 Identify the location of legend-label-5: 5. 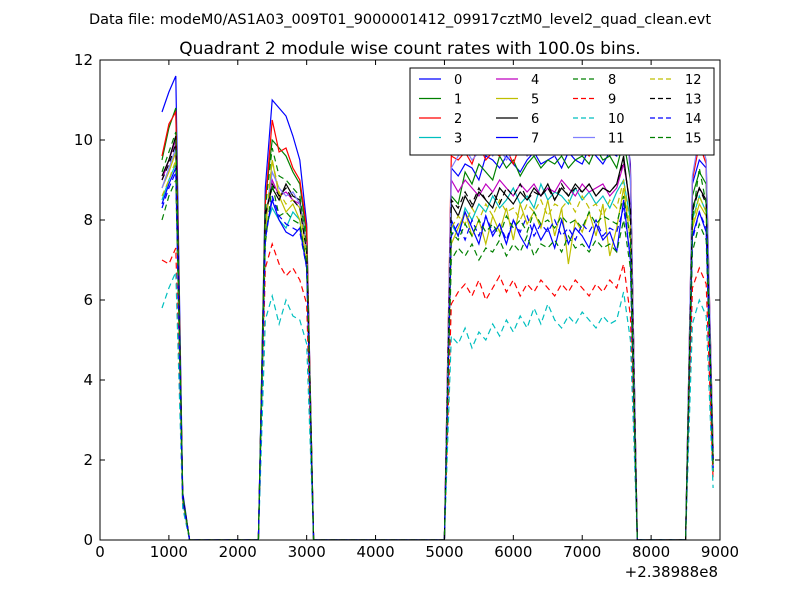
(535, 100).